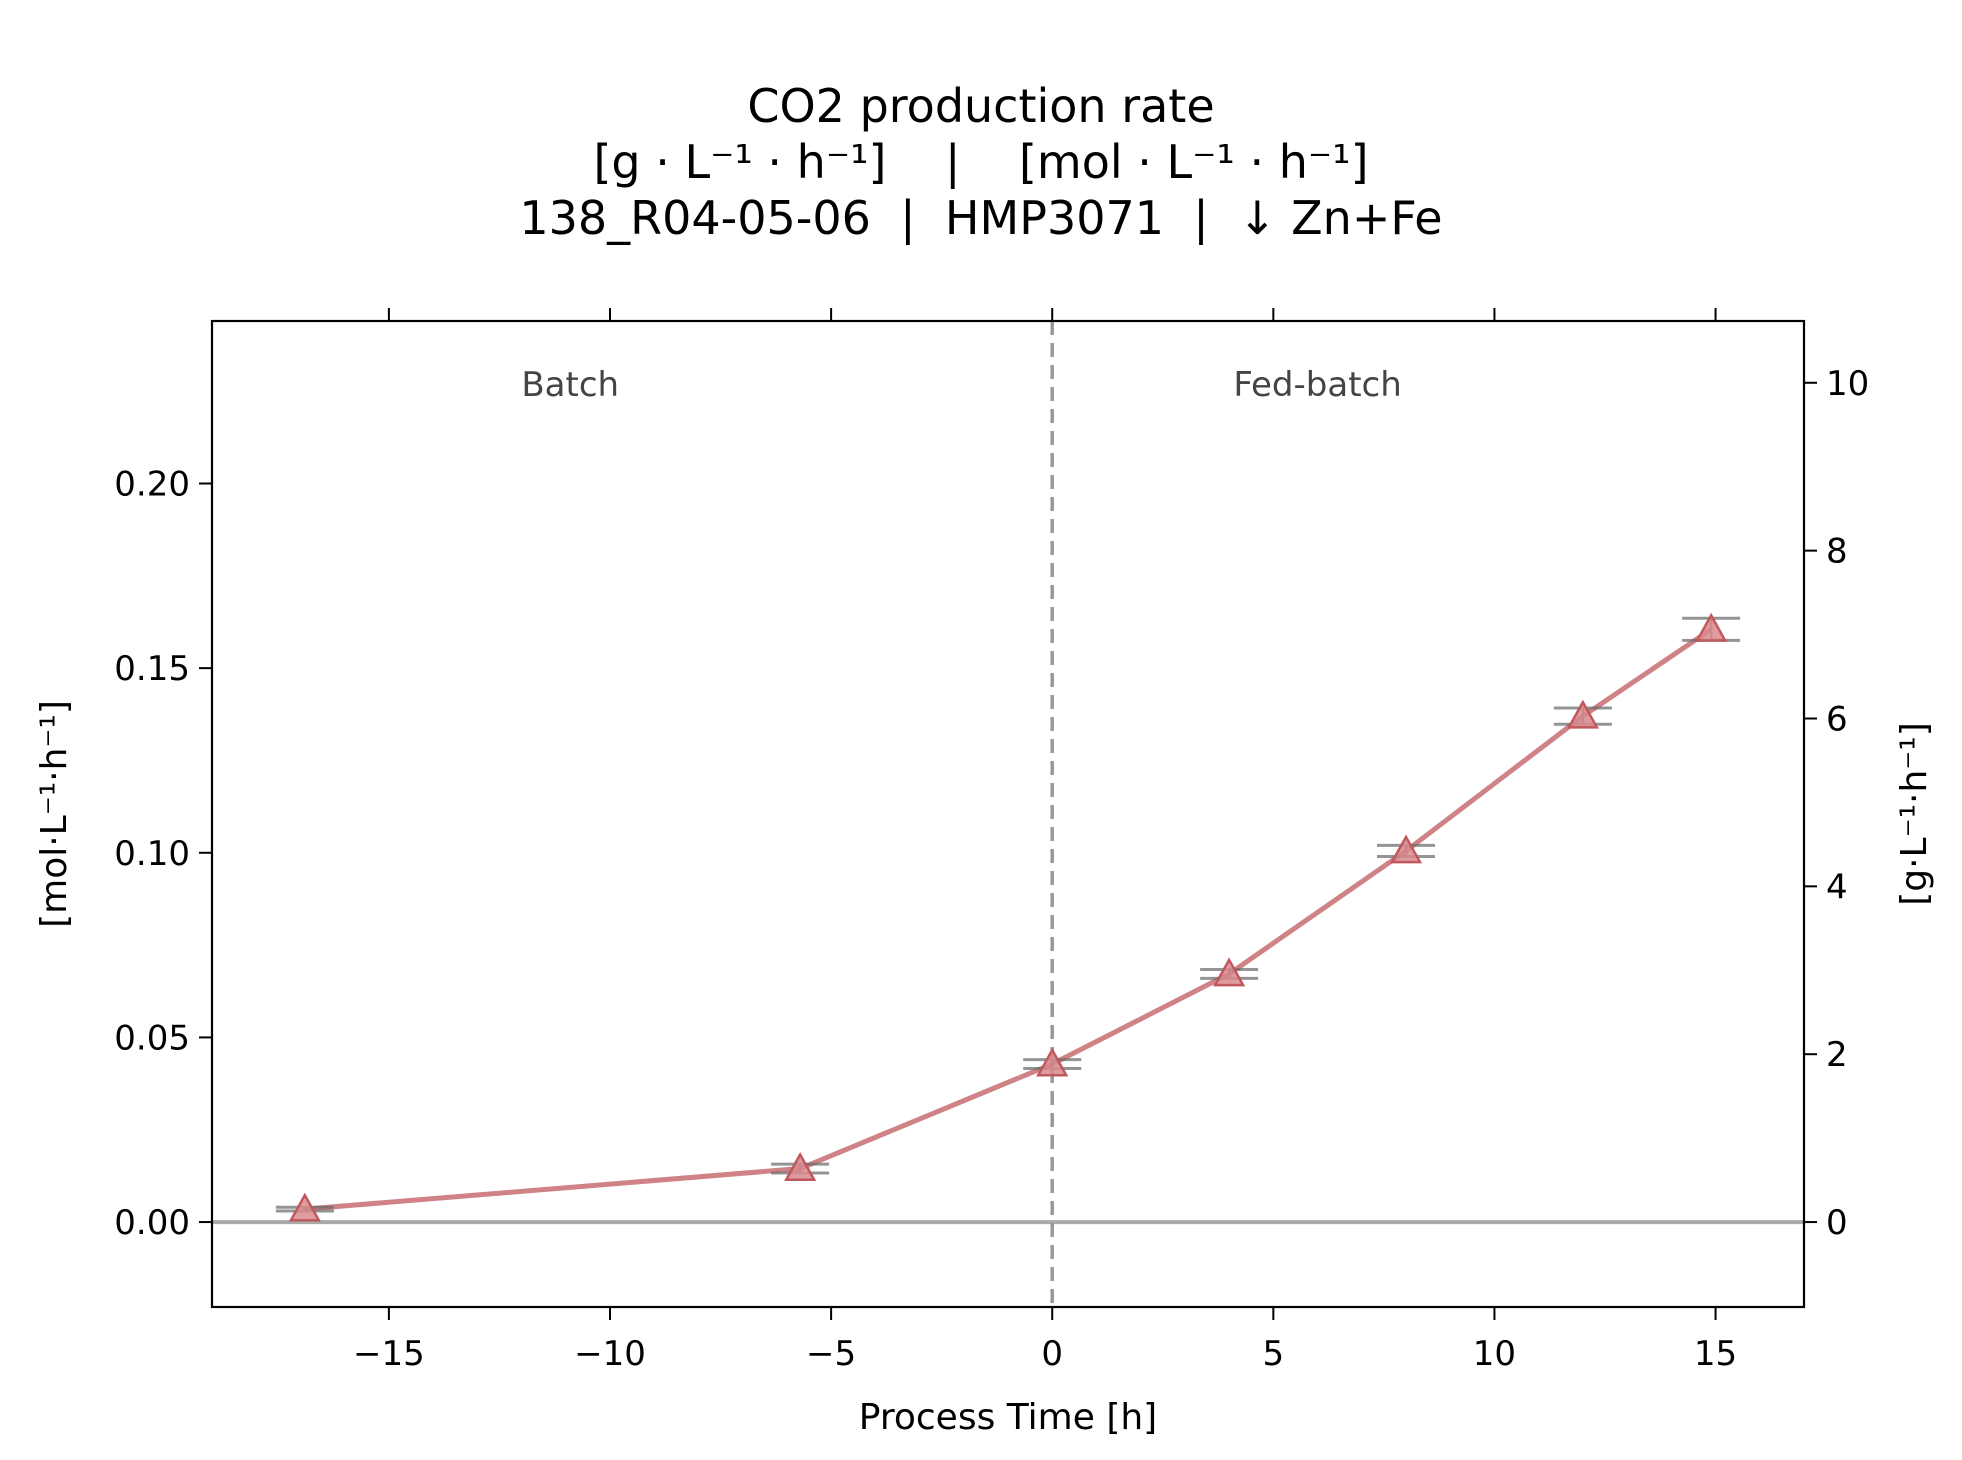 This screenshot has height=1460, width=1962. What do you see at coordinates (1914, 814) in the screenshot?
I see `y-axis-label-right: [g·L⁻¹·h⁻¹]` at bounding box center [1914, 814].